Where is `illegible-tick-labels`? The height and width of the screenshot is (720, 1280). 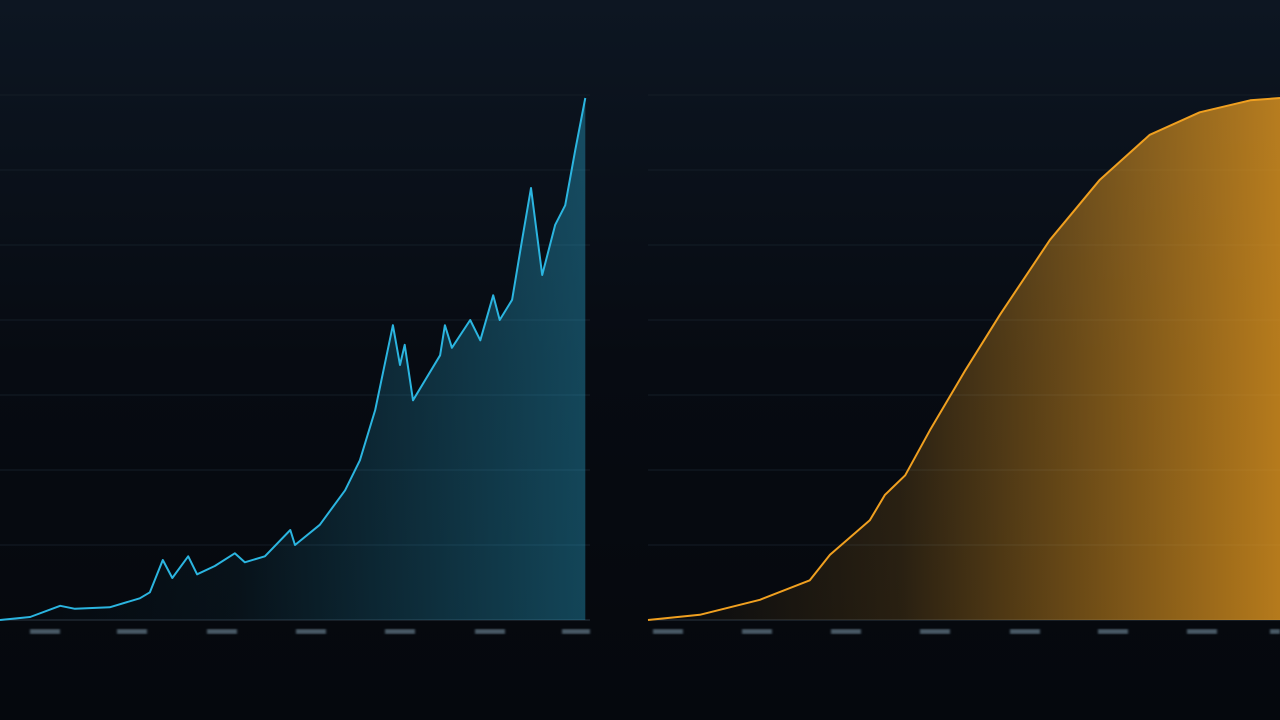
illegible-tick-labels is located at coordinates (655, 631).